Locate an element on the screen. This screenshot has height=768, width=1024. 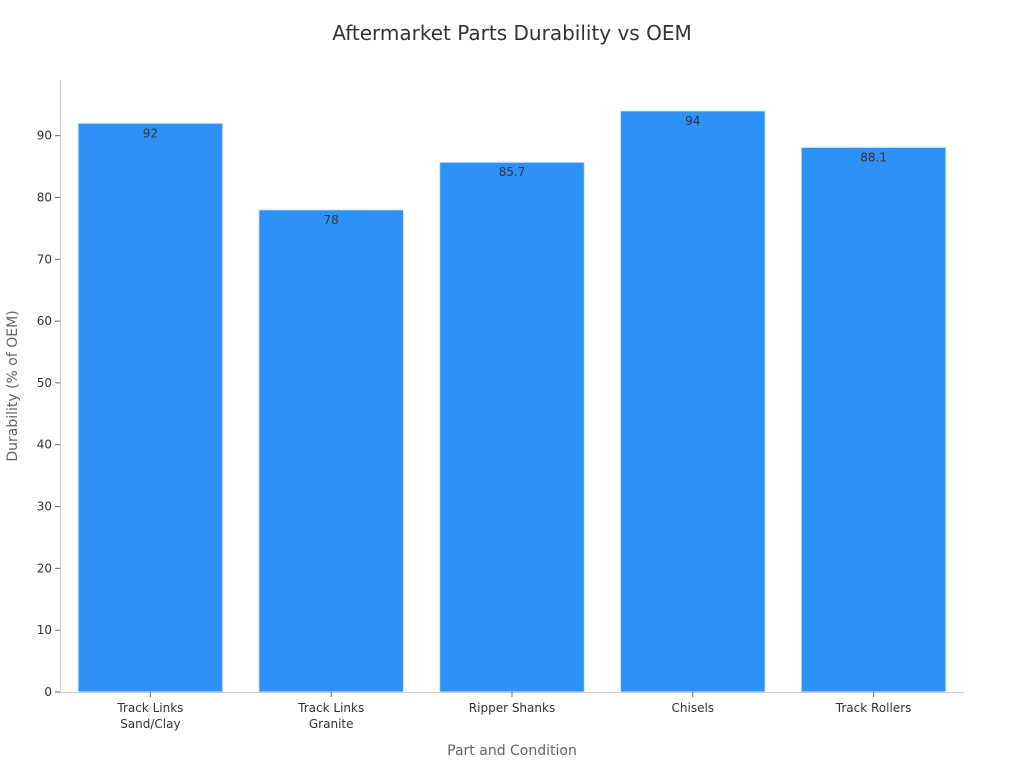
x-axis-title: Part and Condition is located at coordinates (512, 751).